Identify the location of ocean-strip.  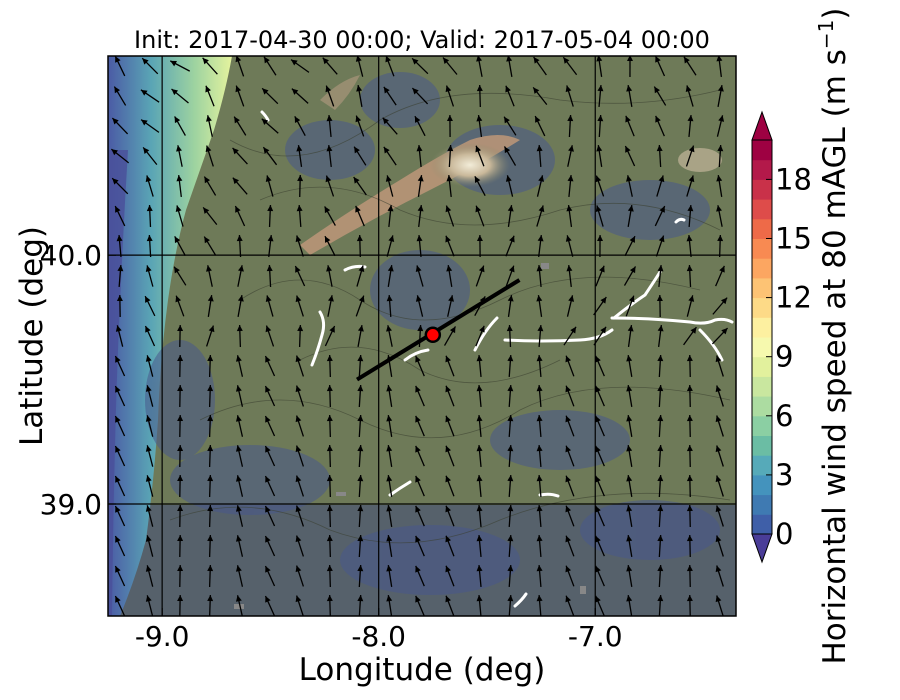
(118, 383).